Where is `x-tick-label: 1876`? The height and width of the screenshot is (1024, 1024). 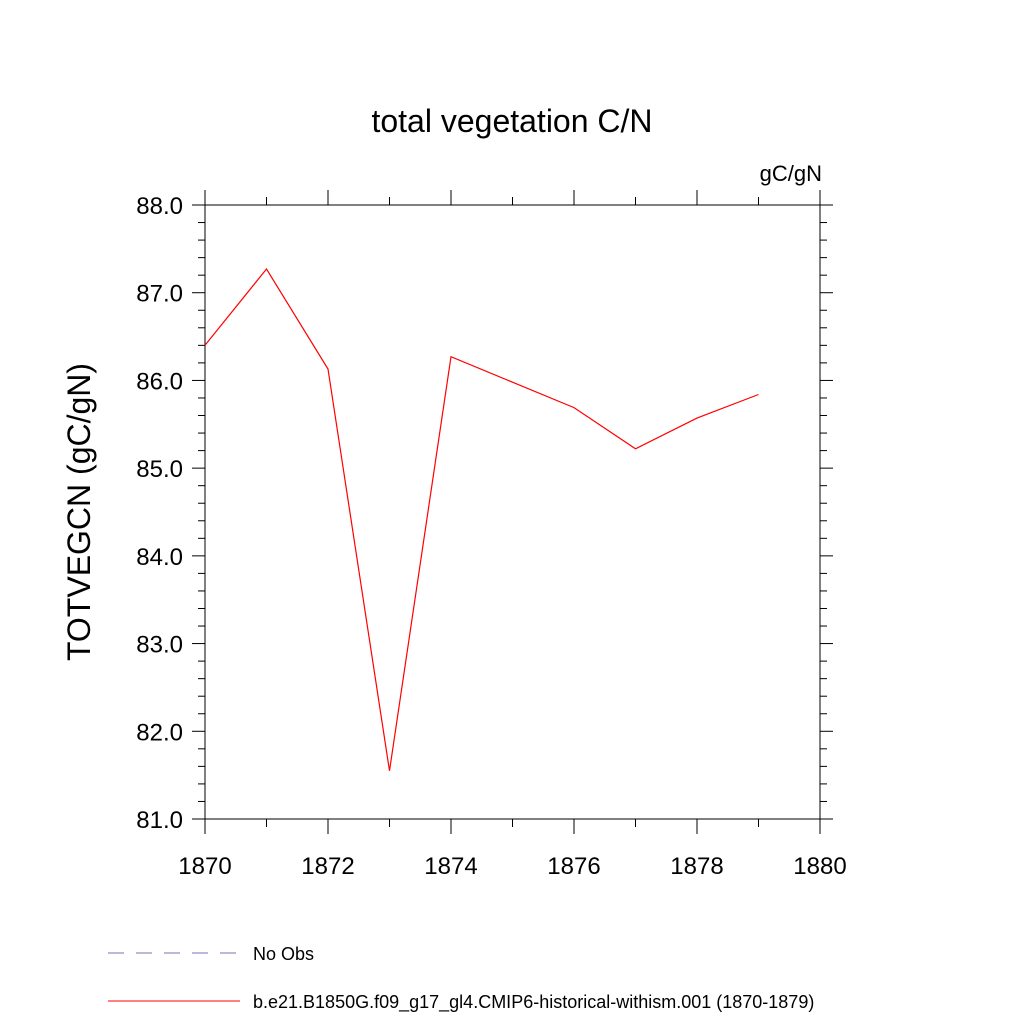
x-tick-label: 1876 is located at coordinates (573, 866).